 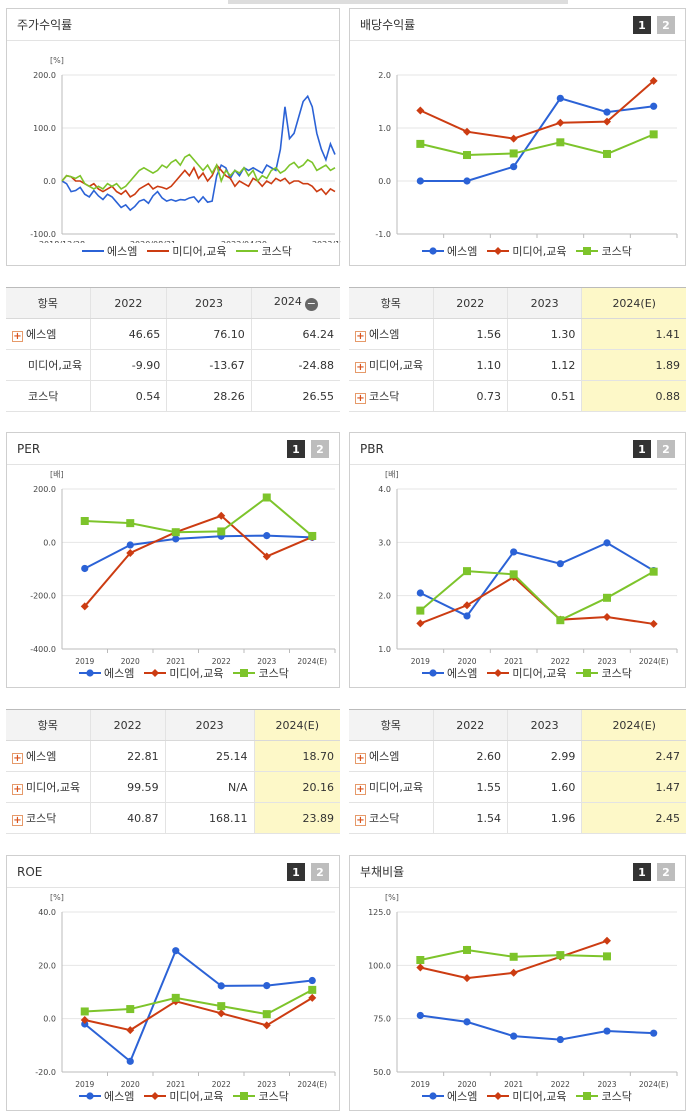 What do you see at coordinates (383, 234) in the screenshot?
I see `y-tick-label: -1.0` at bounding box center [383, 234].